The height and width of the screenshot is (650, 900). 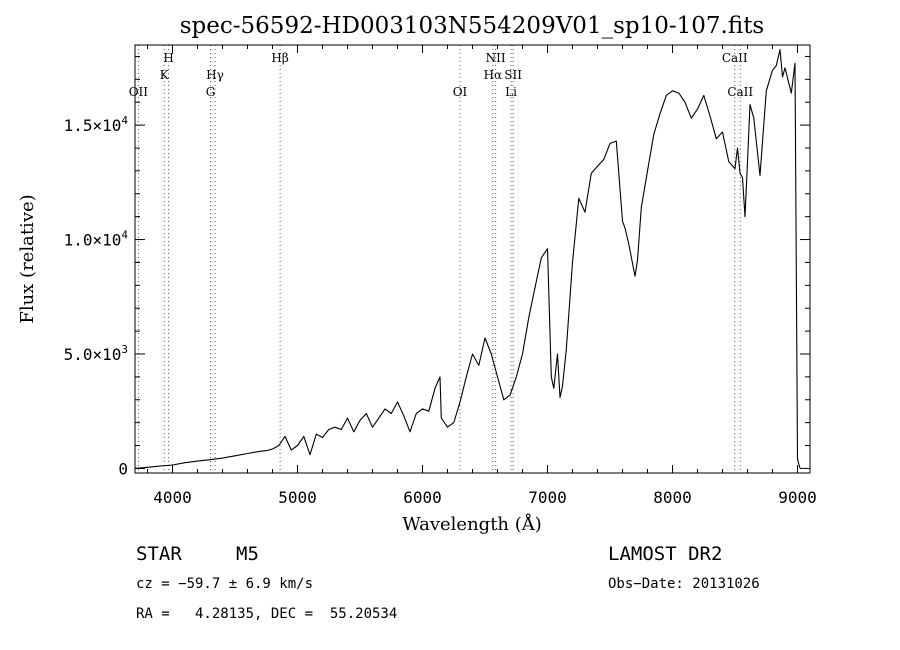 What do you see at coordinates (665, 554) in the screenshot?
I see `survey-name: LAMOST DR2` at bounding box center [665, 554].